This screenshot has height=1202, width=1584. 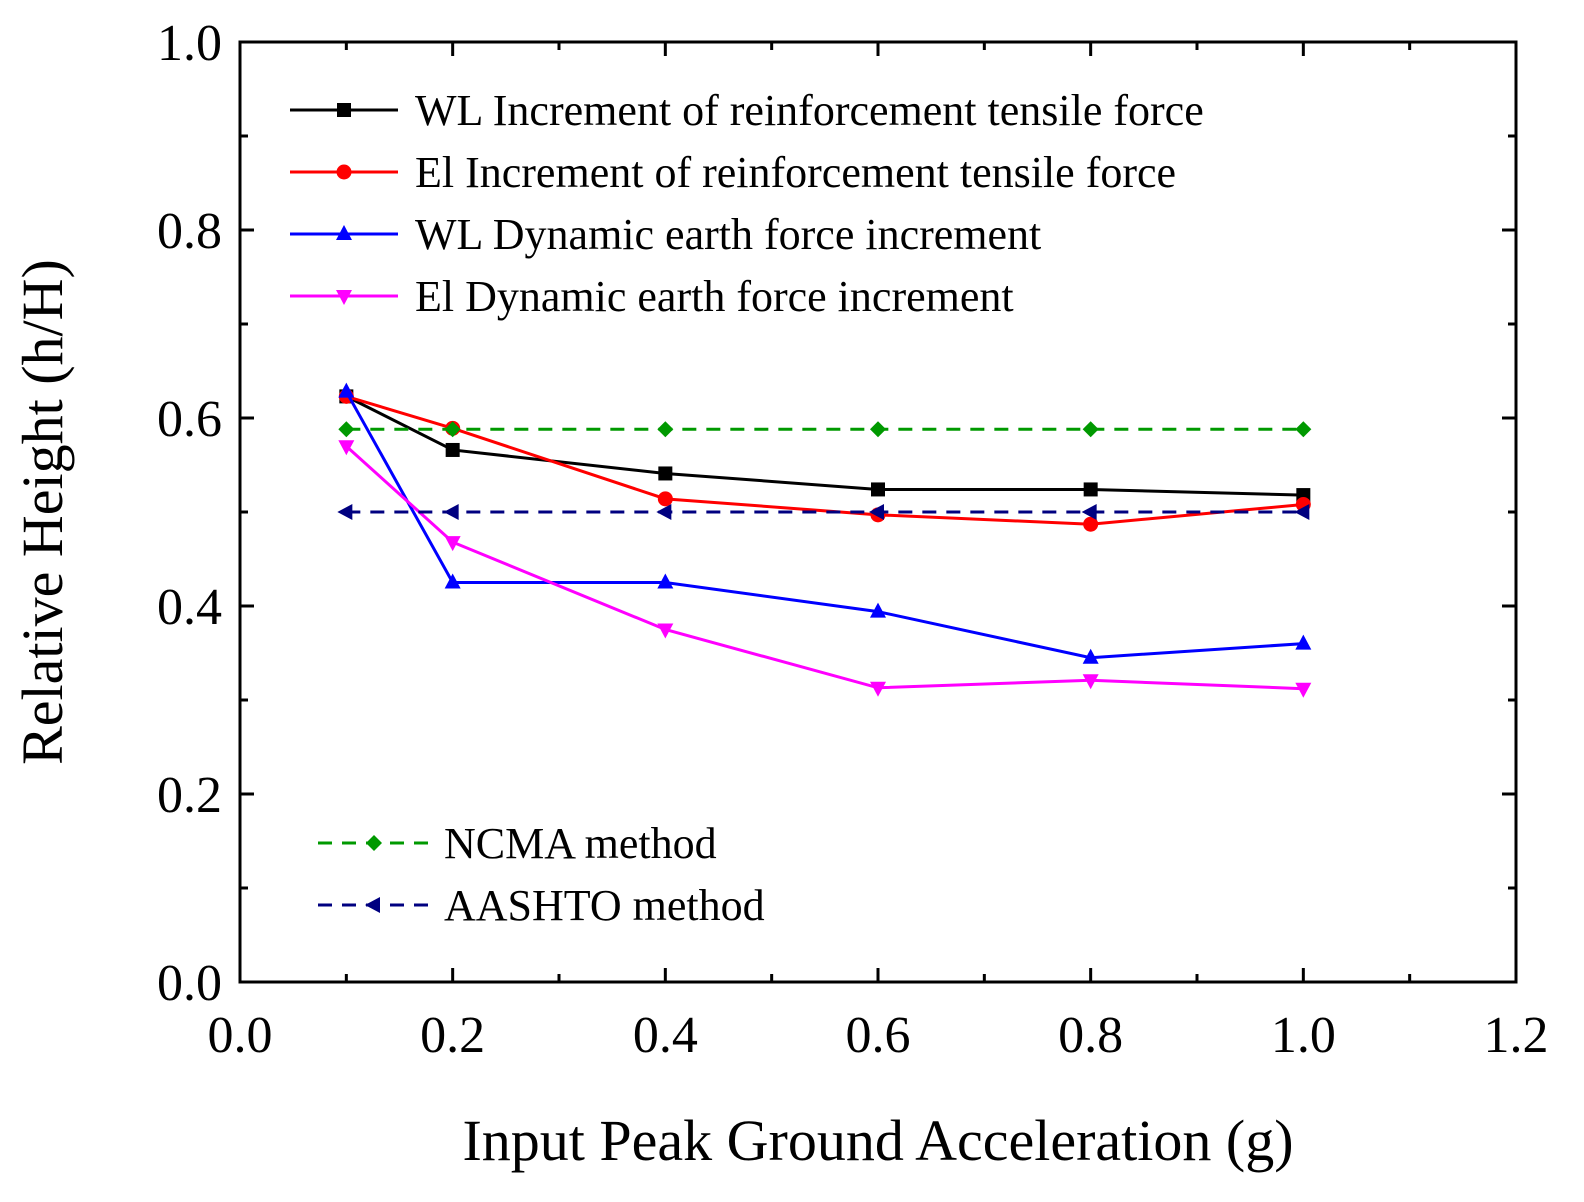 I want to click on x-tick-label: 0.6, so click(x=878, y=1035).